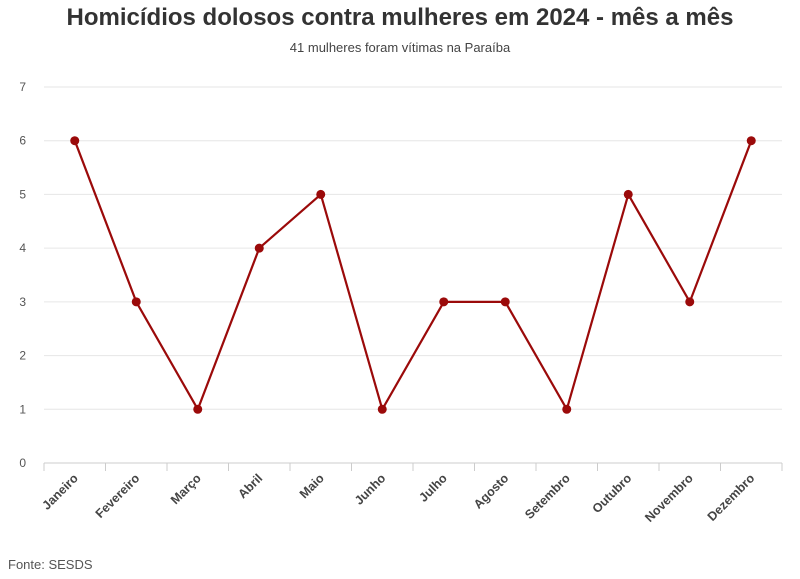 This screenshot has width=800, height=579. What do you see at coordinates (22, 141) in the screenshot?
I see `y-tick-label: 6` at bounding box center [22, 141].